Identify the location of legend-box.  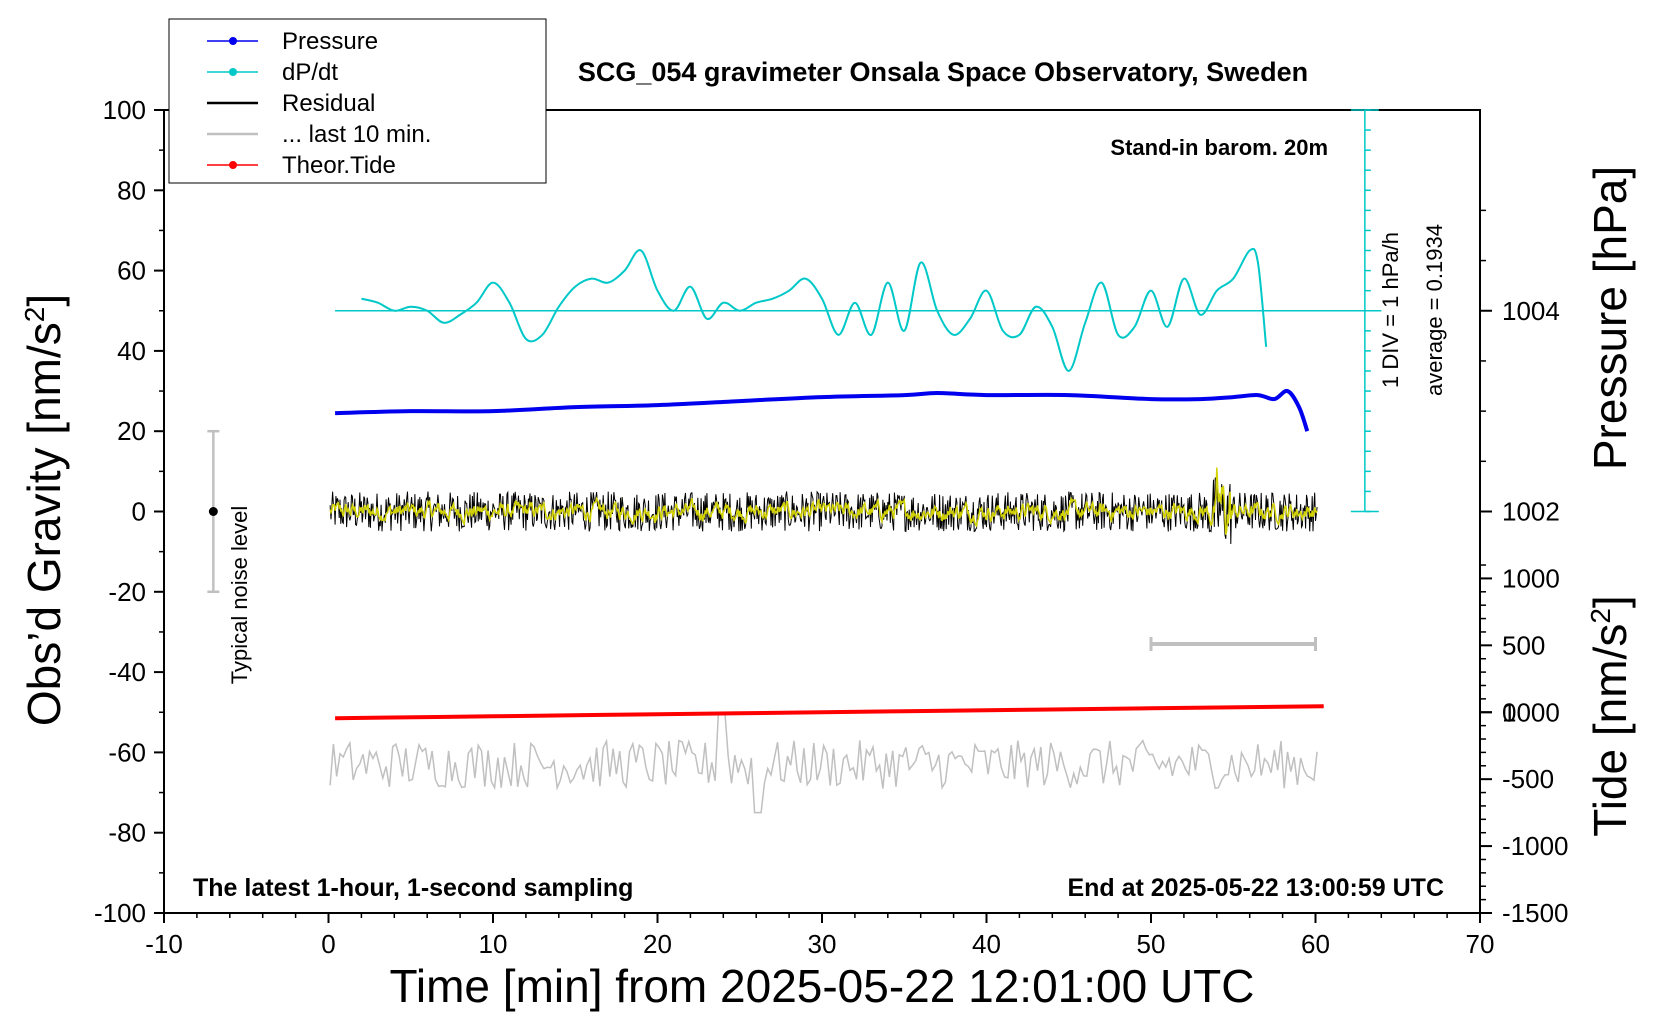
(357, 101).